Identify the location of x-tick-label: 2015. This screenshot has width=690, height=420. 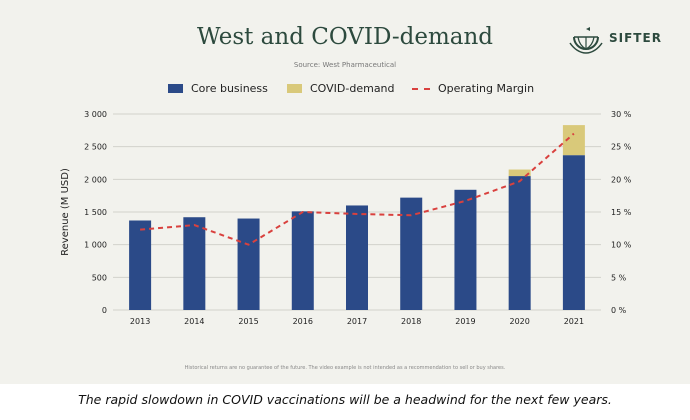
(248, 321).